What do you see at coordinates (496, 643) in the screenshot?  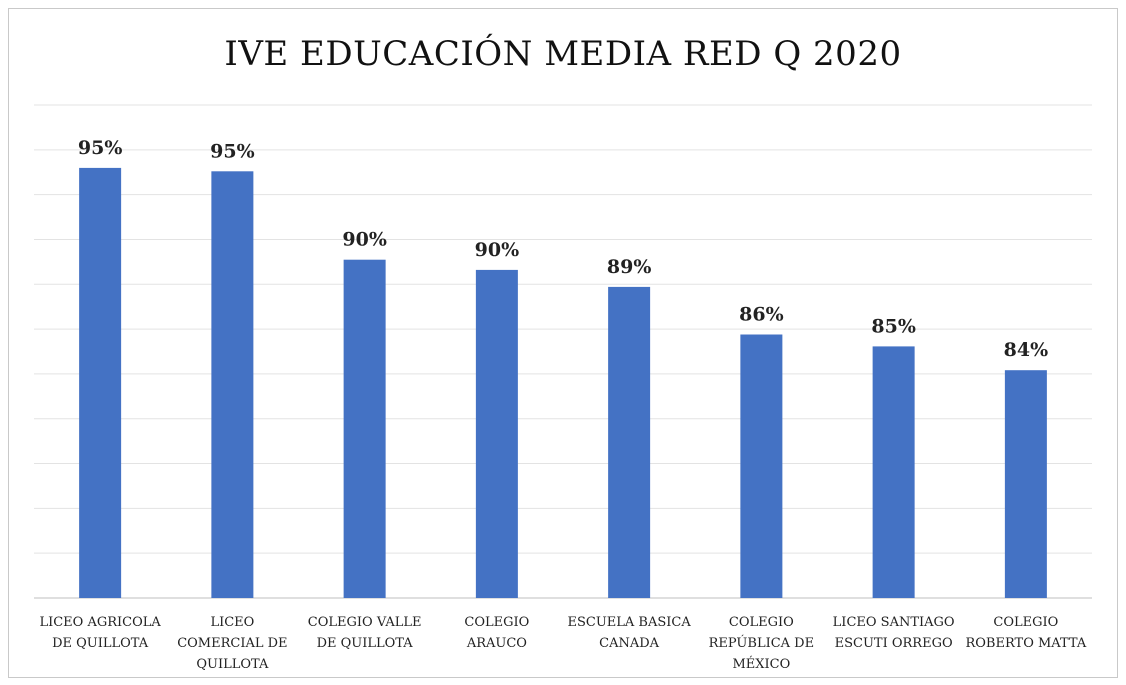 I see `category-label: ARAUCO` at bounding box center [496, 643].